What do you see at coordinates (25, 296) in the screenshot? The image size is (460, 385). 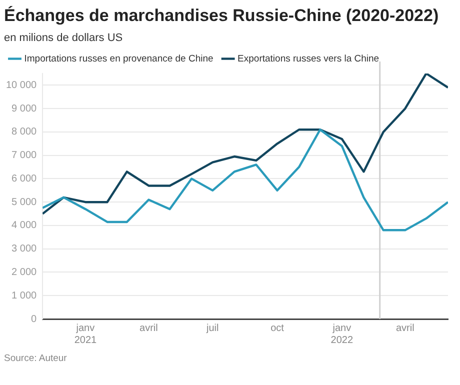 I see `y-tick-label: 1 000` at bounding box center [25, 296].